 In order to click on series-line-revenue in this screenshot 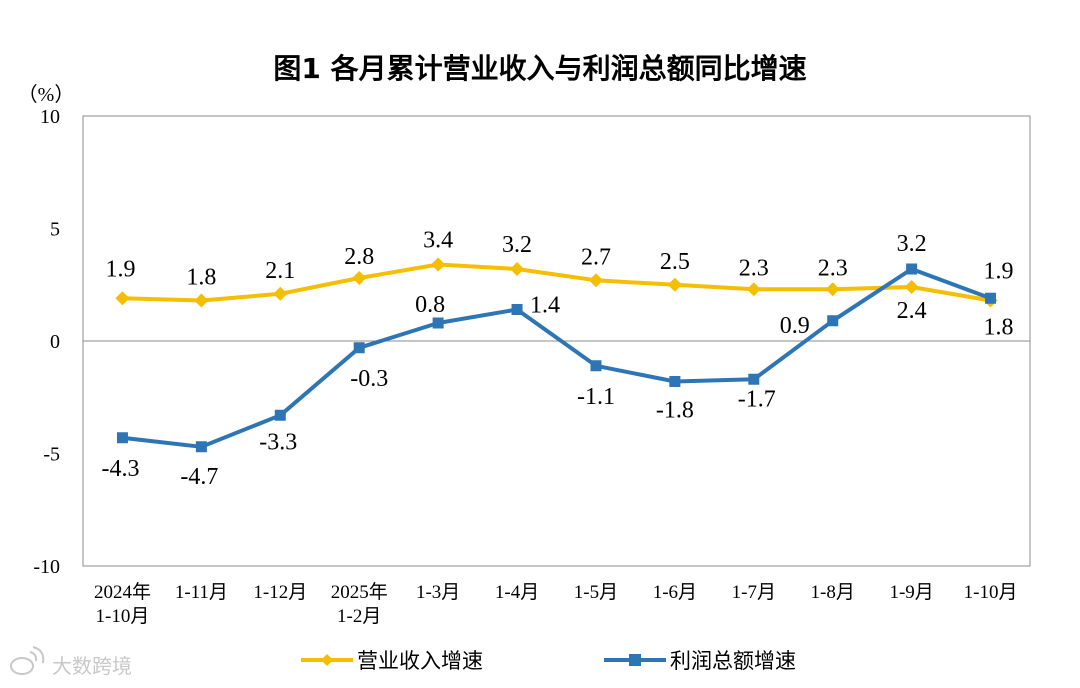, I will do `click(556, 282)`.